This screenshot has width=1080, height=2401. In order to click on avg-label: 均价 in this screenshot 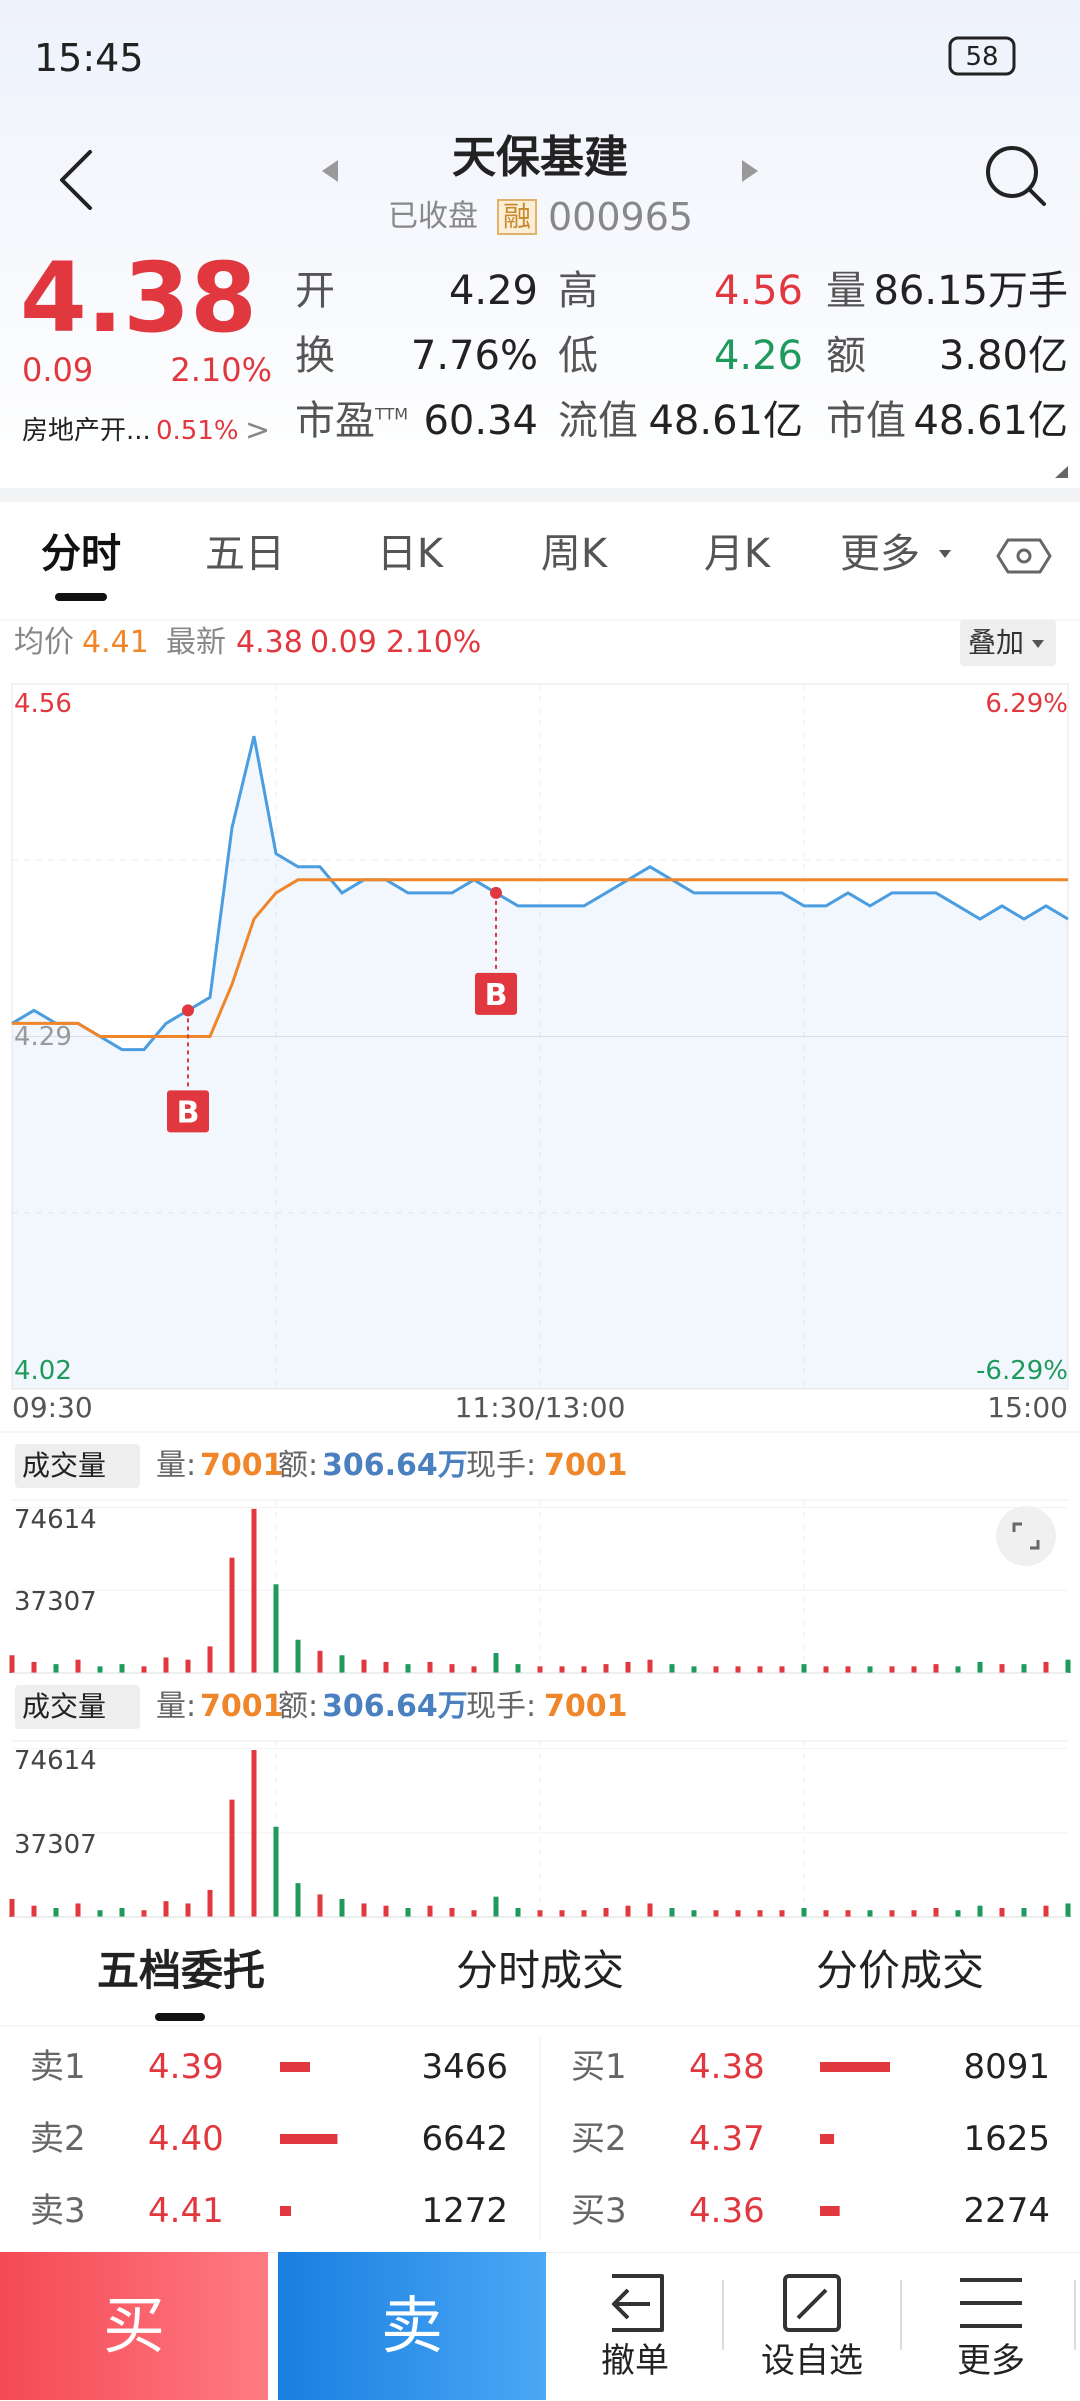, I will do `click(44, 642)`.